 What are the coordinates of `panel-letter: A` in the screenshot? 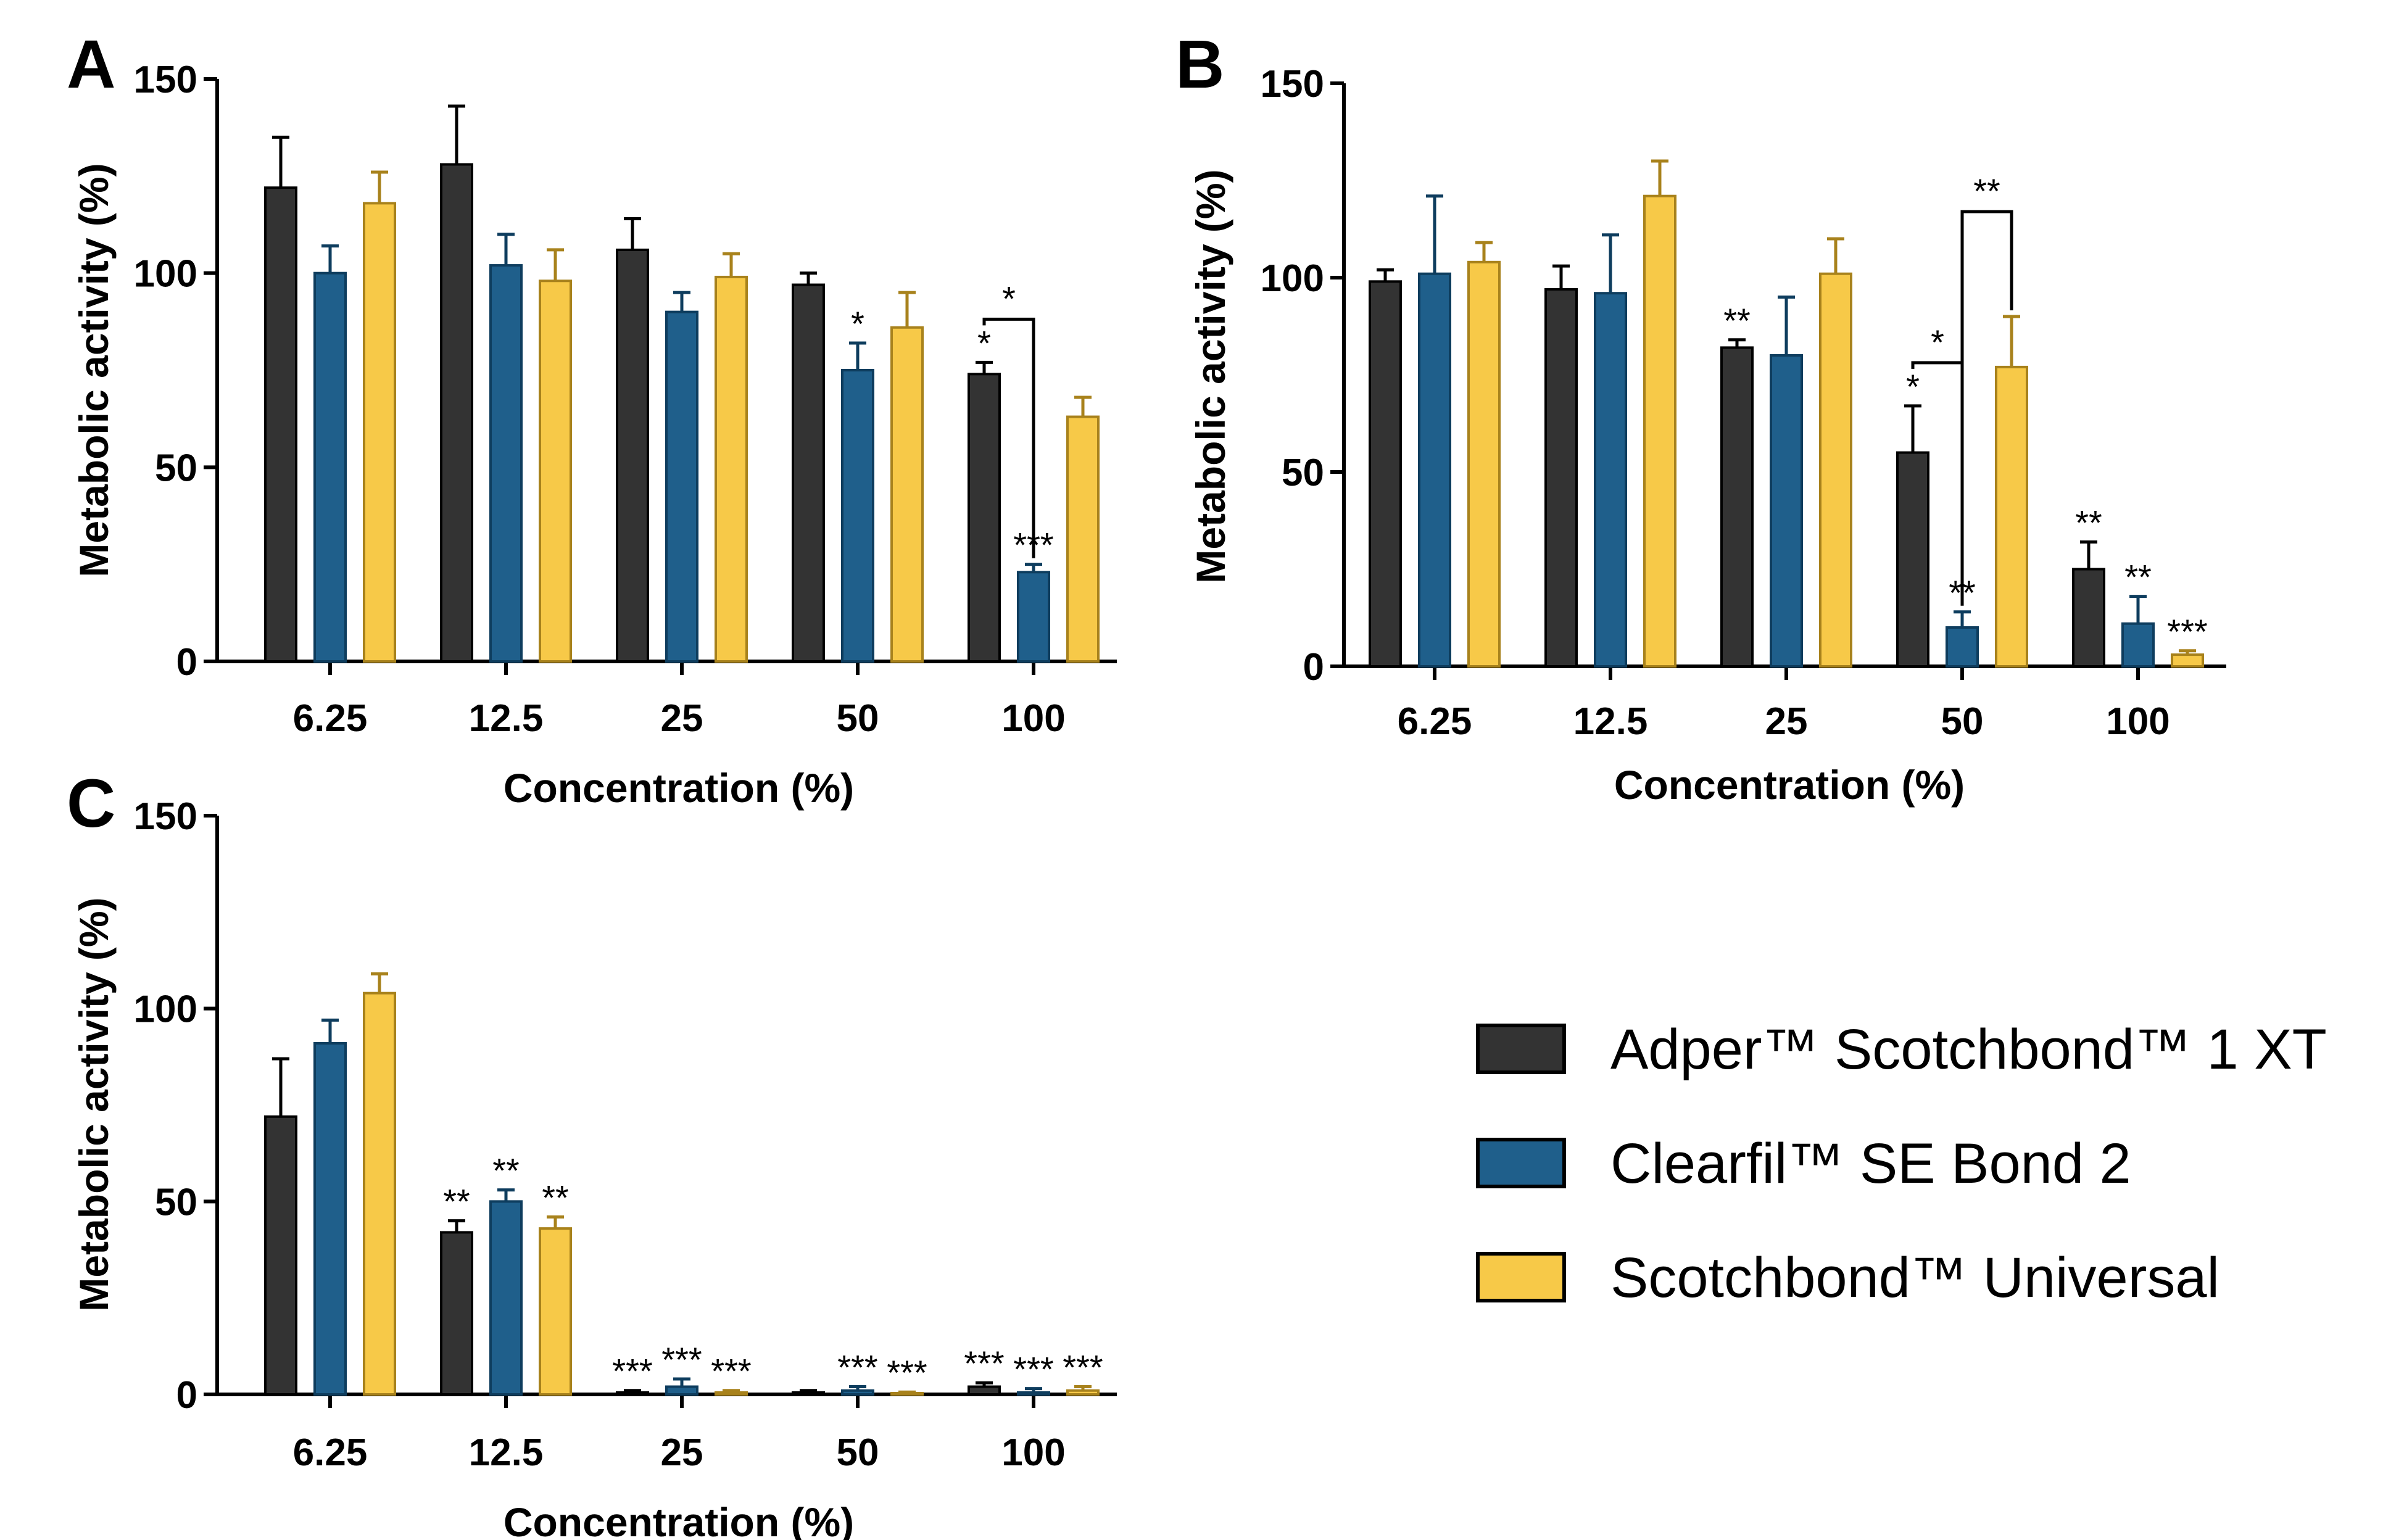 It's located at (91, 64).